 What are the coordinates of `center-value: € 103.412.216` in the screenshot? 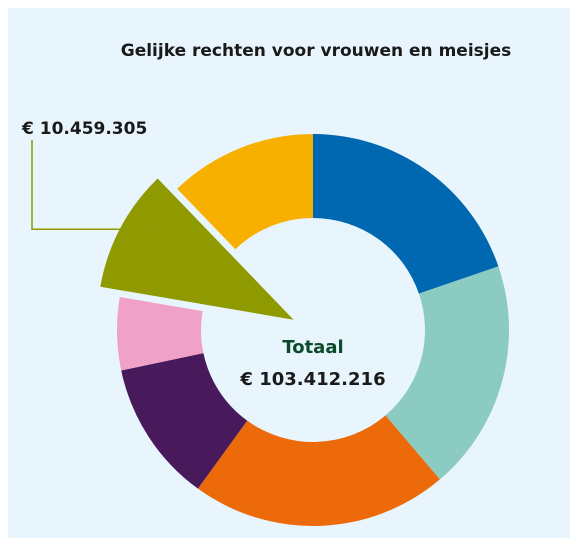 It's located at (312, 379).